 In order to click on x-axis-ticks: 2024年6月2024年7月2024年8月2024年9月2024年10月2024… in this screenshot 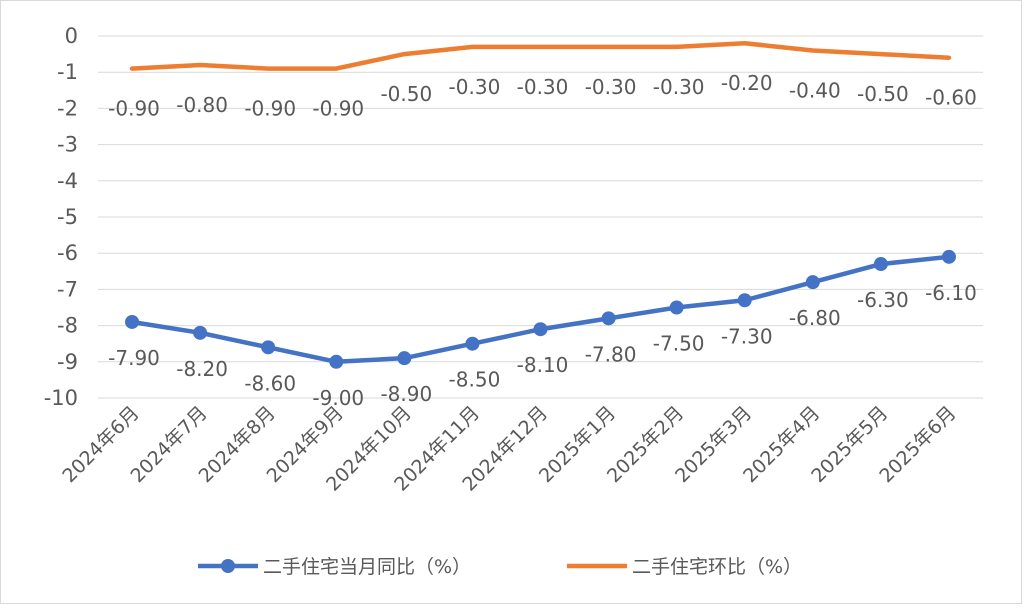, I will do `click(509, 449)`.